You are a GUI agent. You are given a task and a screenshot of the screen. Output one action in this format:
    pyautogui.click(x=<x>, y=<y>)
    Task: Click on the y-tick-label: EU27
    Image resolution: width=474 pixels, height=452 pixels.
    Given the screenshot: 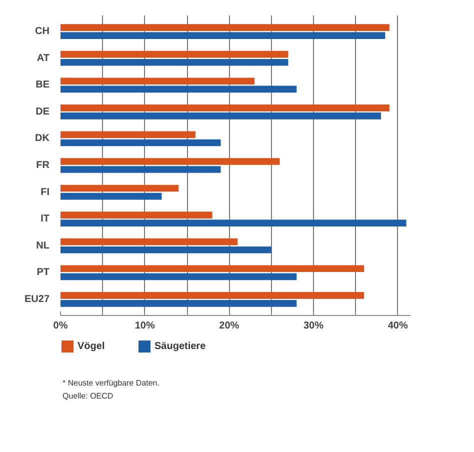 What is the action you would take?
    pyautogui.click(x=37, y=299)
    